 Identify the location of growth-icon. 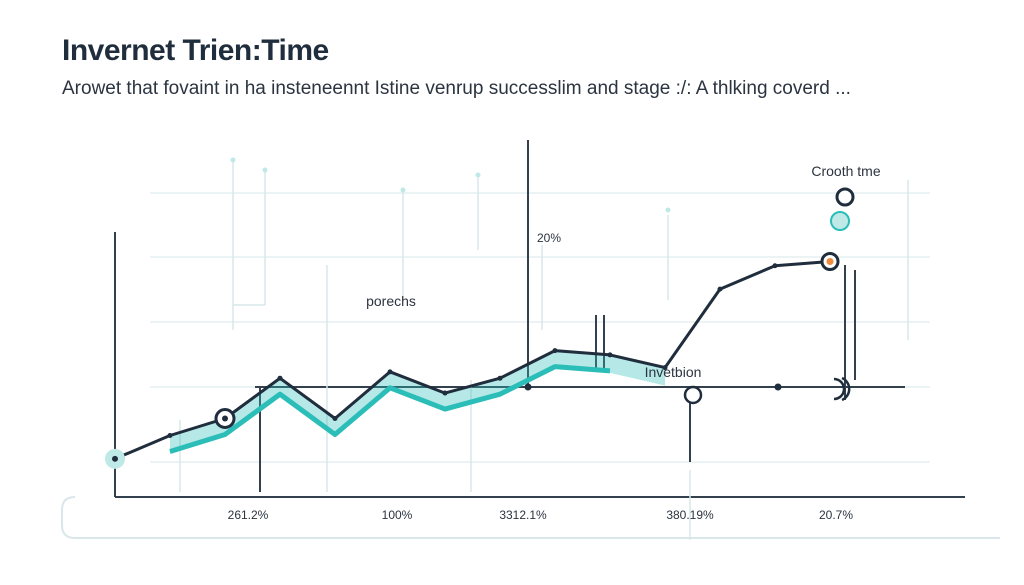
(840, 221).